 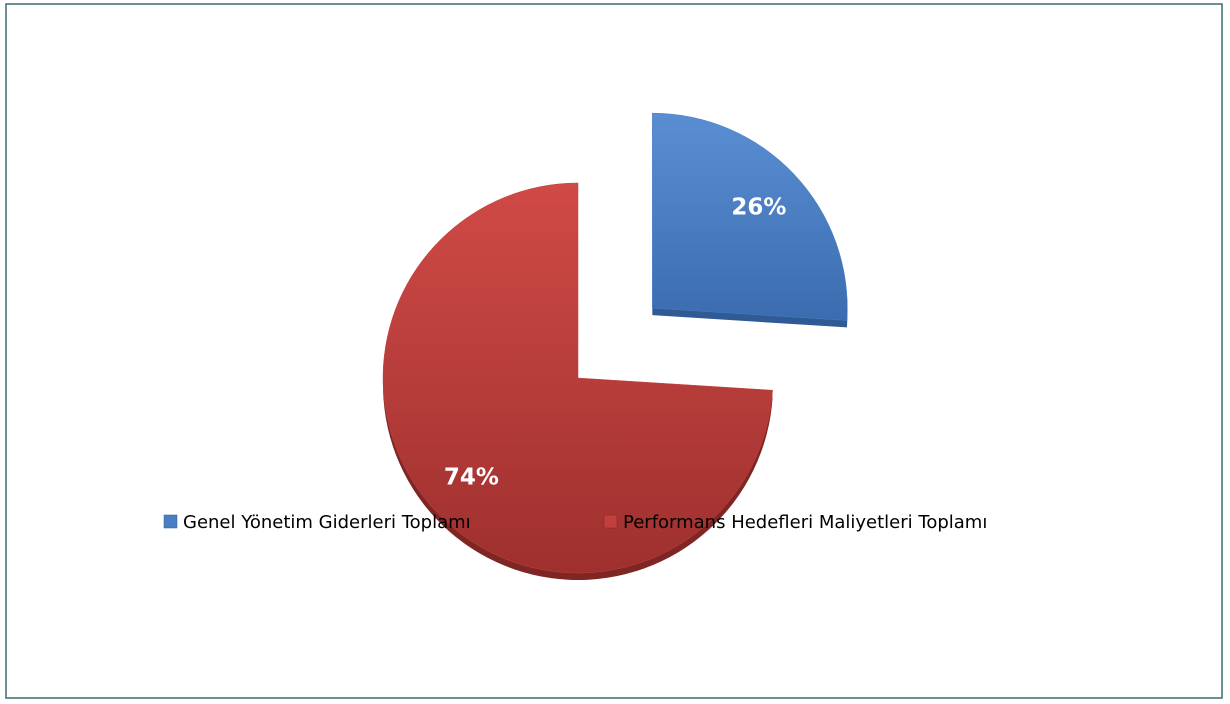 What do you see at coordinates (327, 522) in the screenshot?
I see `legend-label: Genel Yönetim Giderleri Toplamı` at bounding box center [327, 522].